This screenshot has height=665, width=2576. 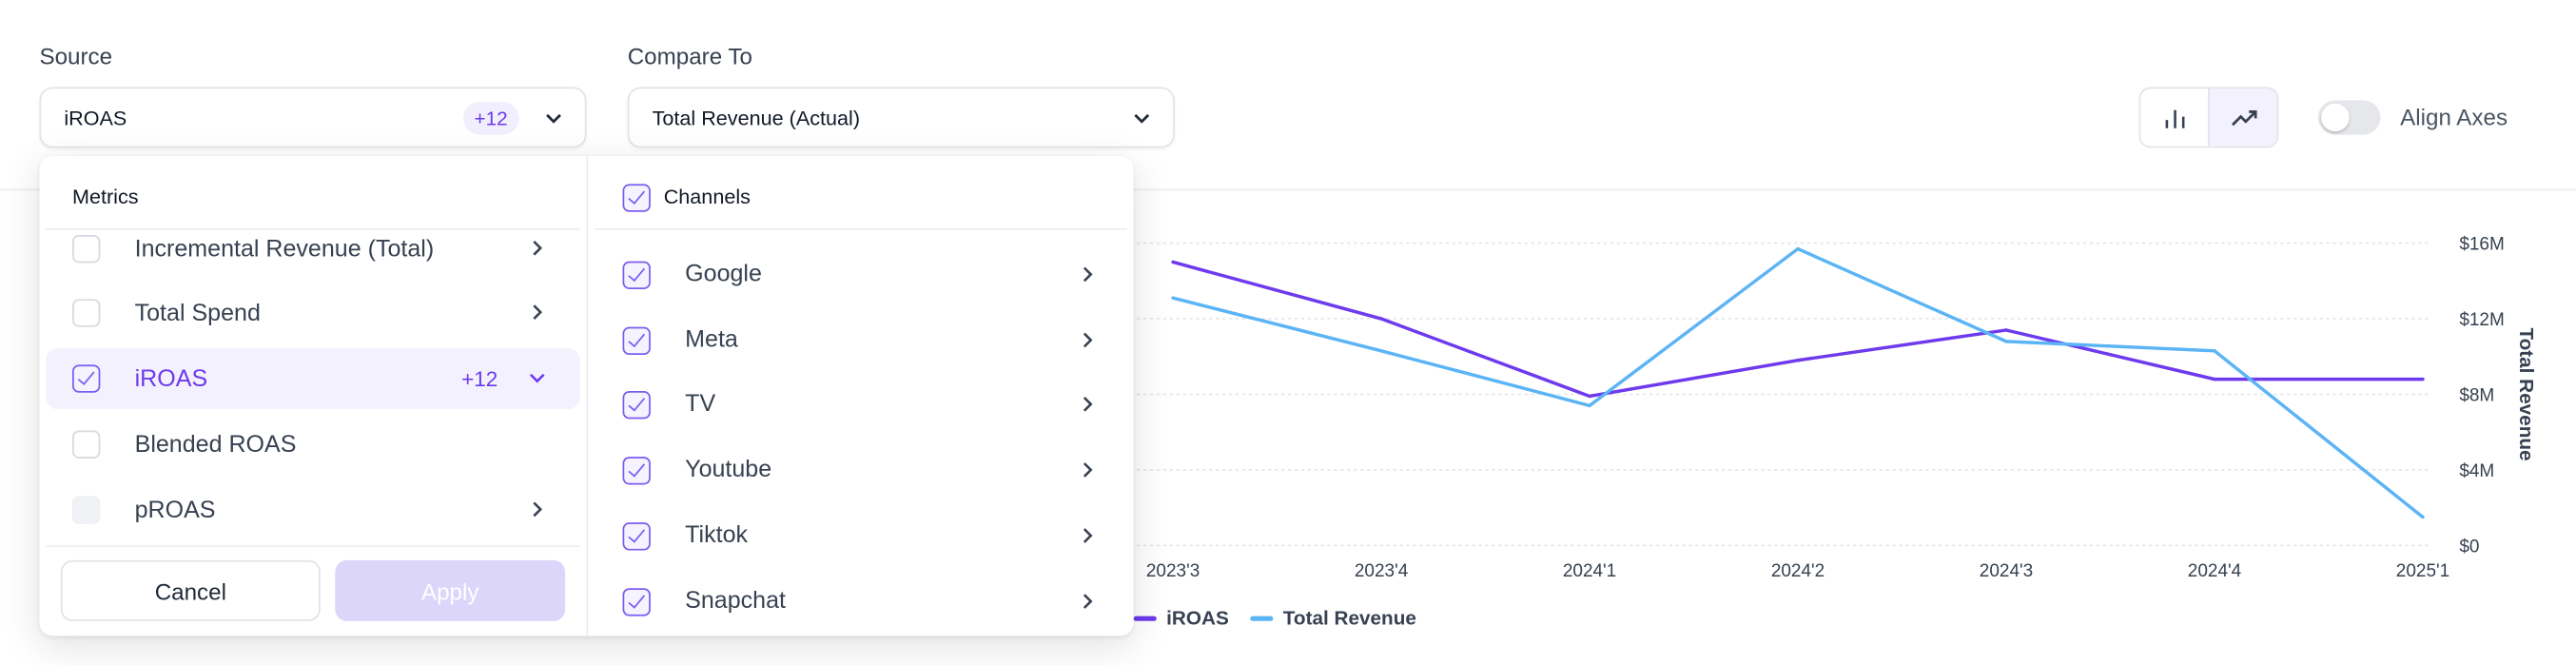 What do you see at coordinates (480, 379) in the screenshot?
I see `metric-count-badge: +12` at bounding box center [480, 379].